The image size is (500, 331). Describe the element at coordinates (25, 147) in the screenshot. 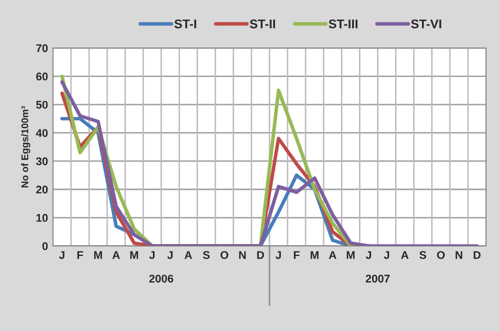

I see `y-axis-title: No of Eggs/100m³` at that location.